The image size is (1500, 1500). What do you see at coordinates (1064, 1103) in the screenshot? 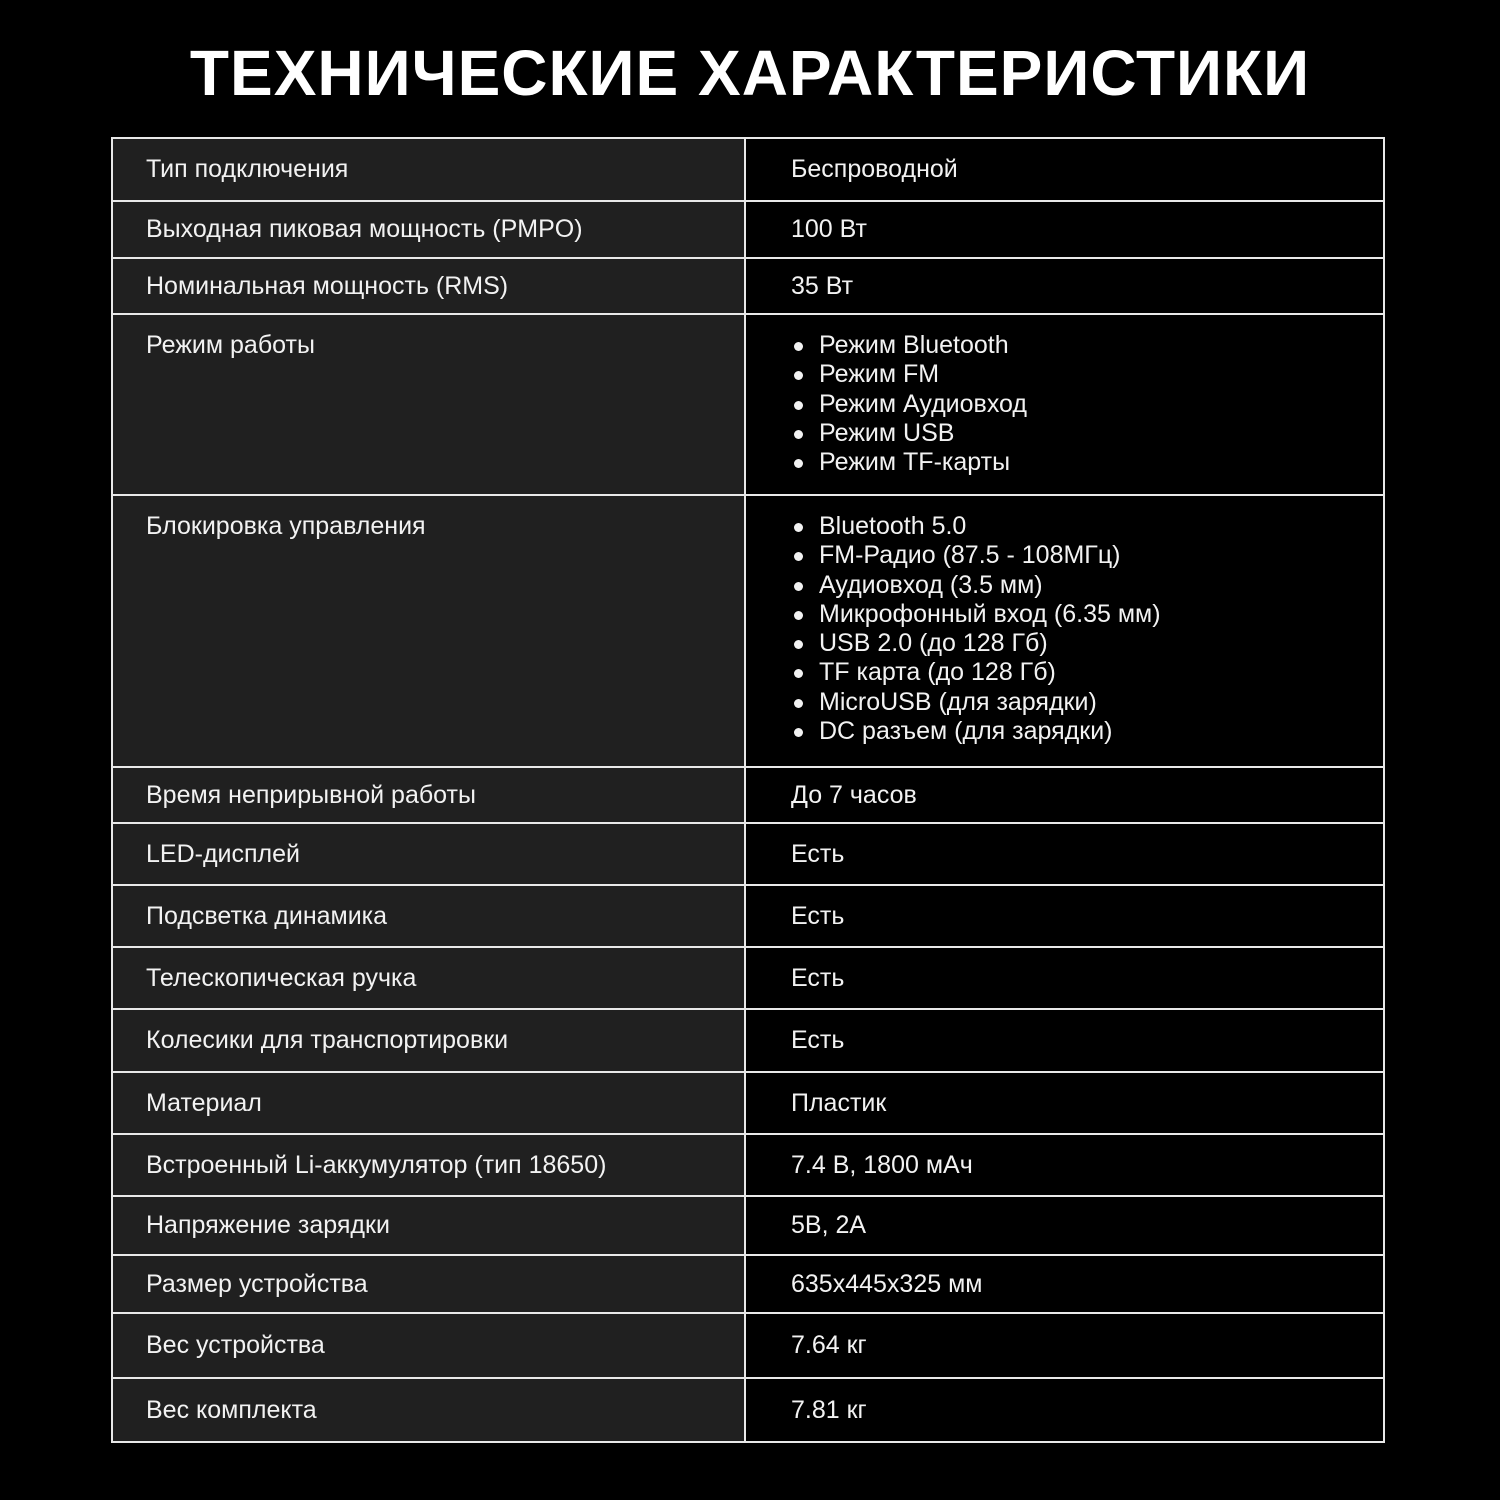
I see `spec-value: Пластик` at bounding box center [1064, 1103].